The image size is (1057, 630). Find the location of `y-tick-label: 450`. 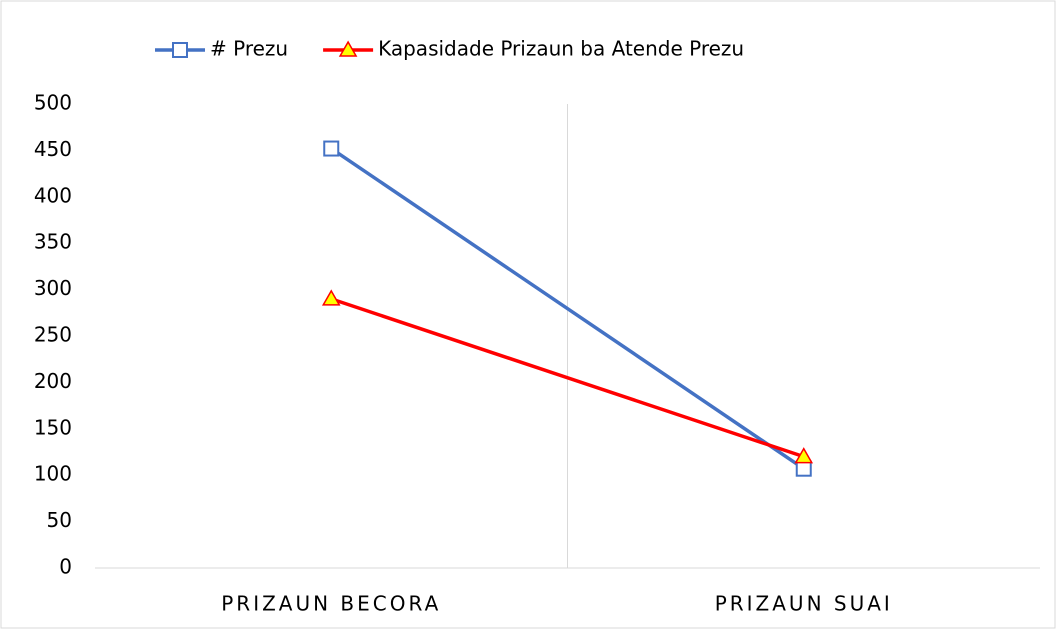

y-tick-label: 450 is located at coordinates (53, 149).